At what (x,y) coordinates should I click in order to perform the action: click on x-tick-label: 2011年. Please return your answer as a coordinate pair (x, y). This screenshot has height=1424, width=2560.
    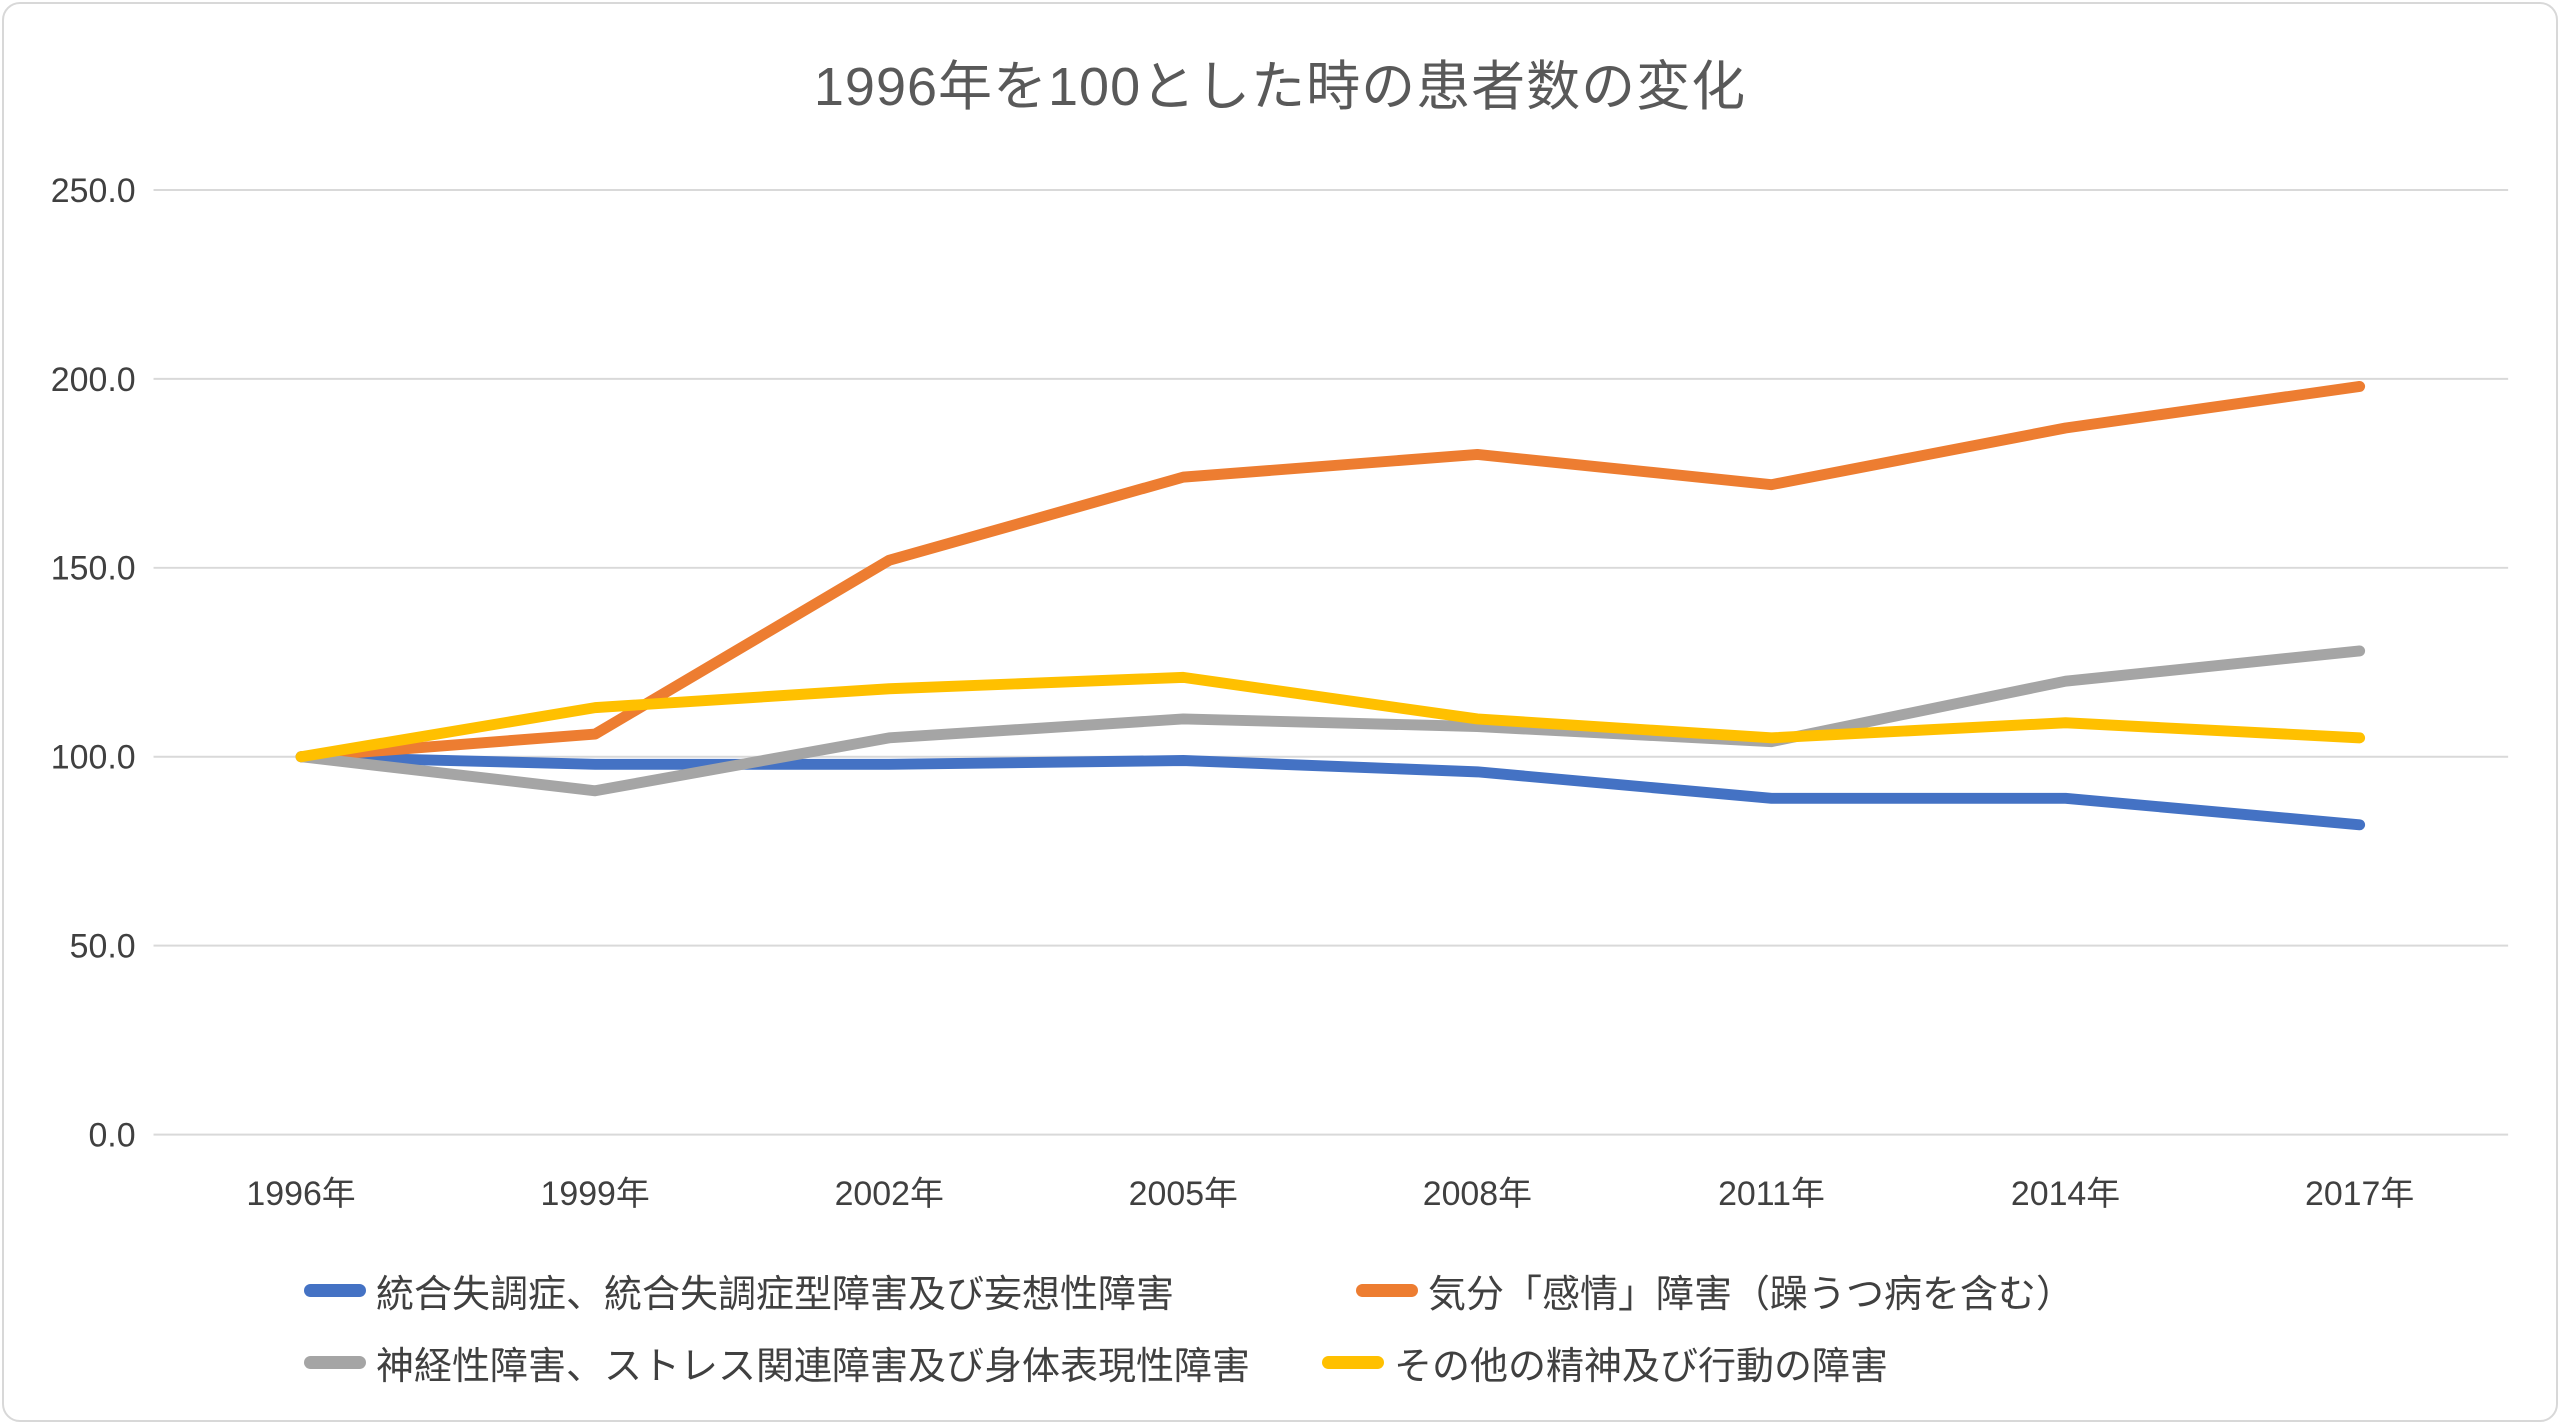
    Looking at the image, I should click on (1771, 1194).